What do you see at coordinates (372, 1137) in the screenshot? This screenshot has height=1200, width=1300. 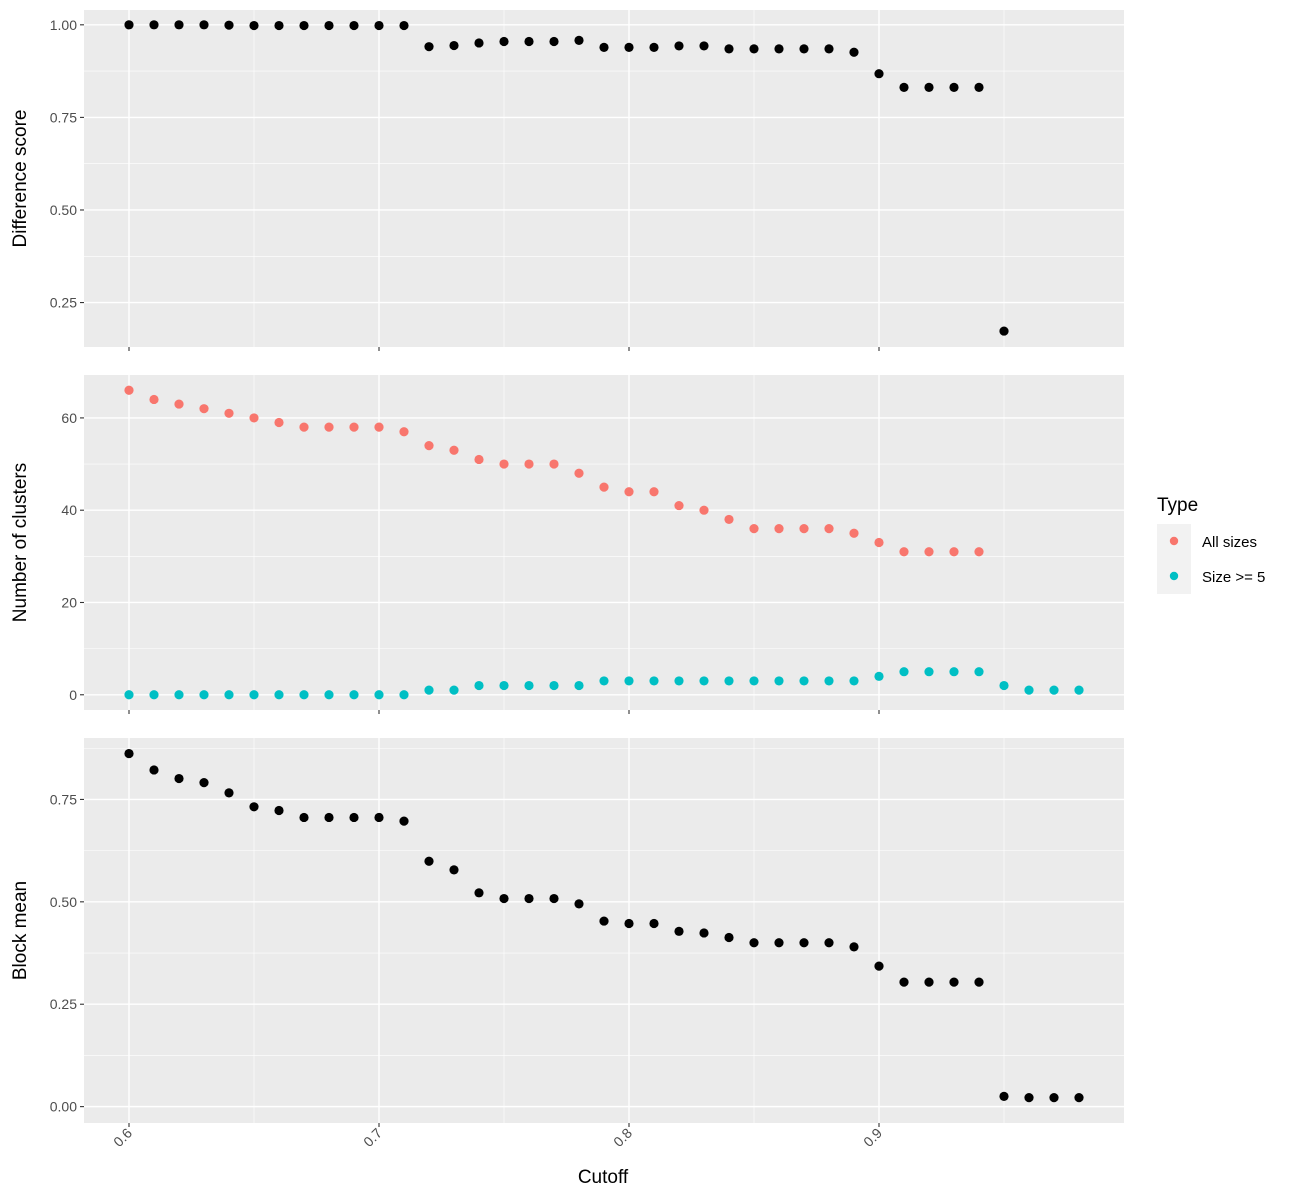 I see `x-tick-label: 0.7` at bounding box center [372, 1137].